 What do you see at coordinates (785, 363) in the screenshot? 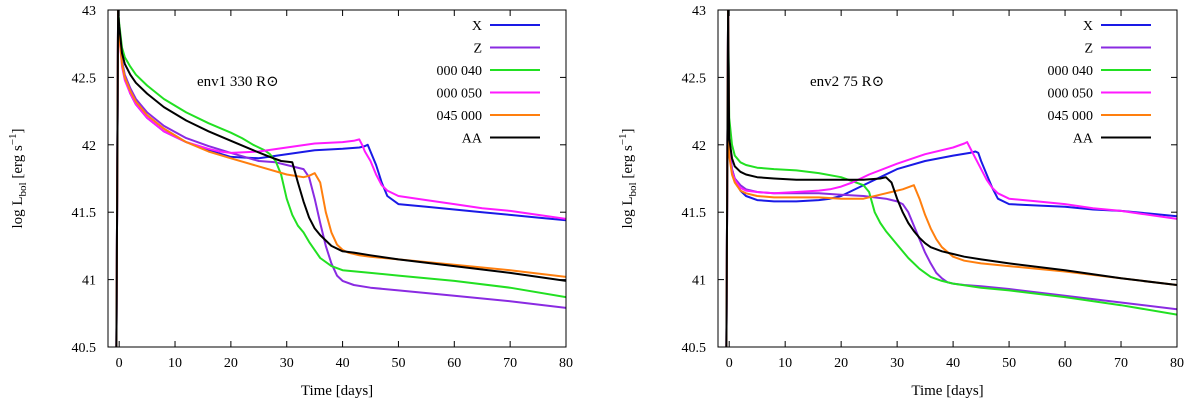
I see `chart-1-xtick-label: 10` at bounding box center [785, 363].